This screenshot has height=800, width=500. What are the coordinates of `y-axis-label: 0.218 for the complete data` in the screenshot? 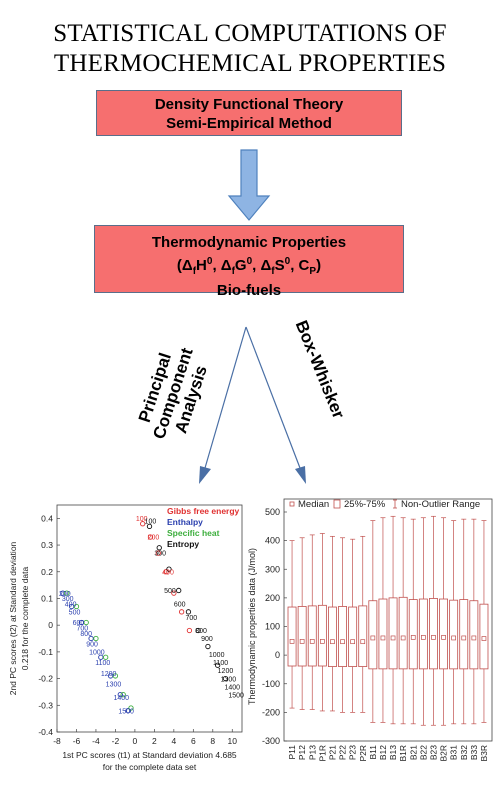 It's located at (25, 618).